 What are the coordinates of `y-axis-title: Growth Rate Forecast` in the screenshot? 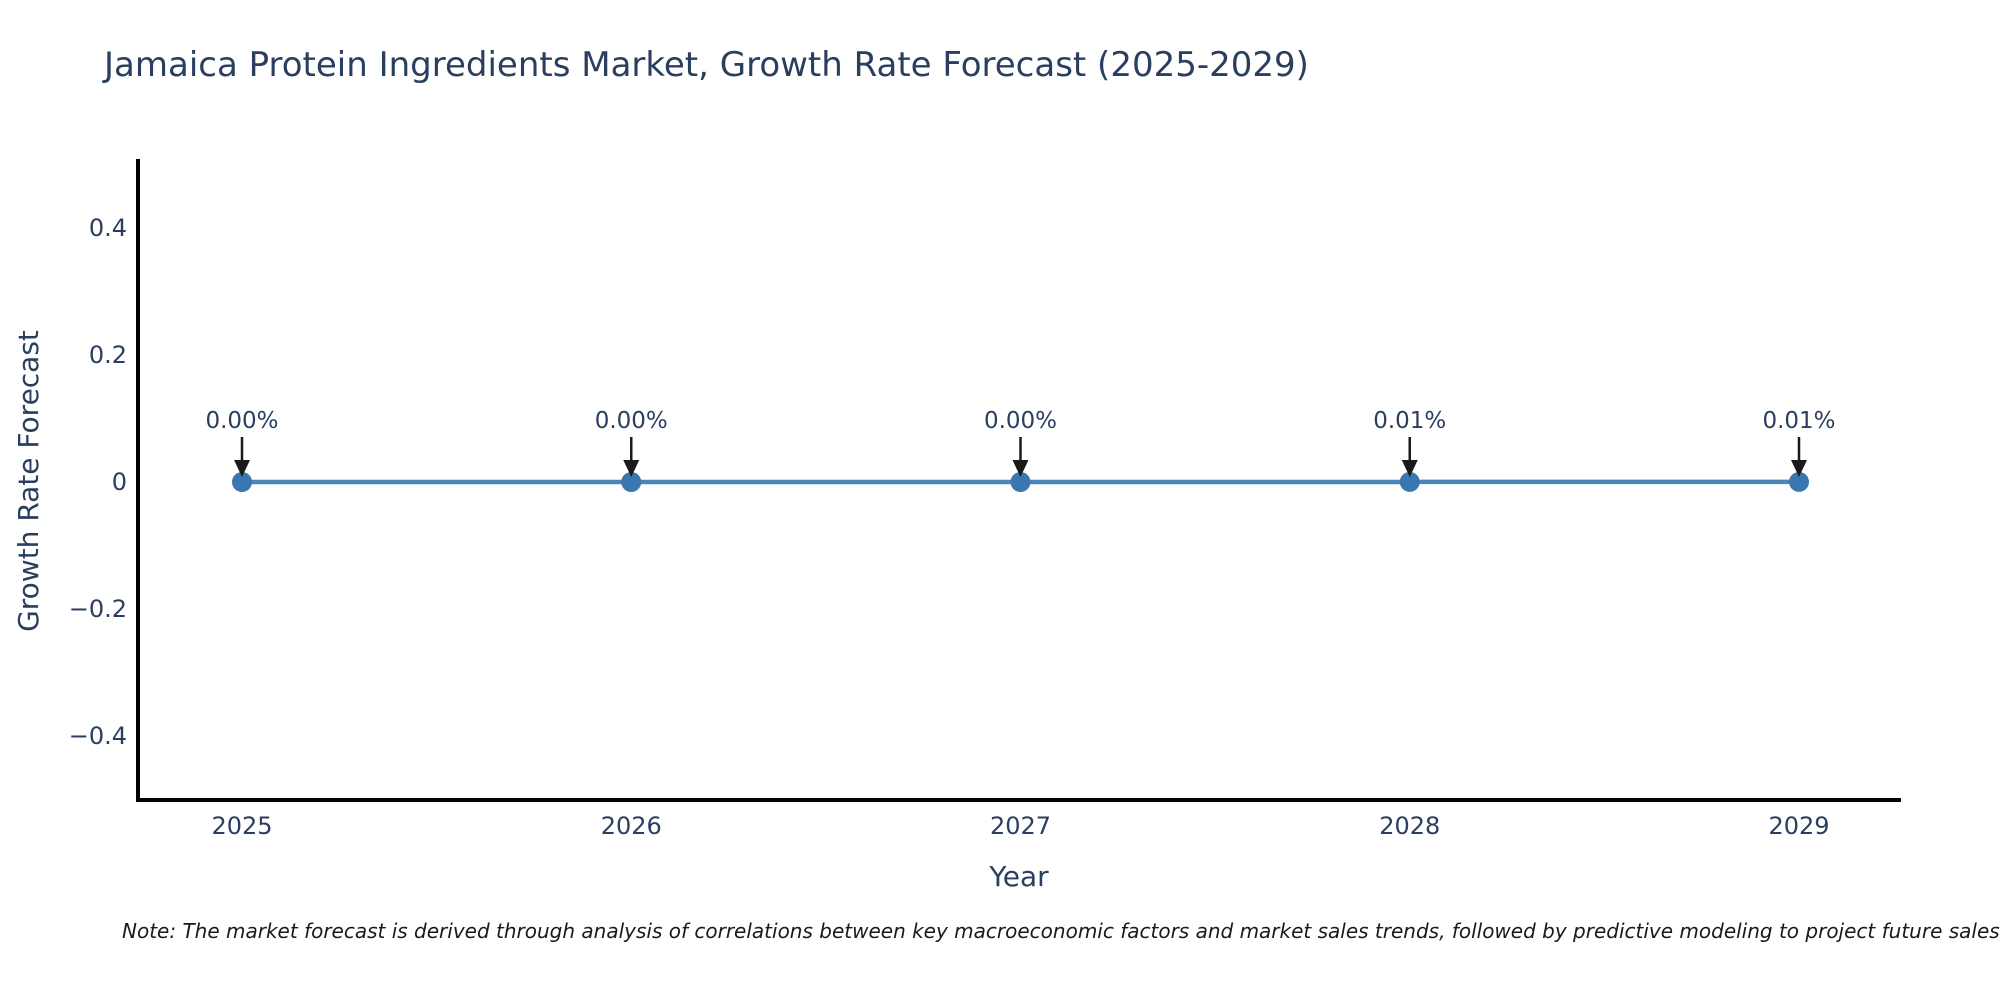 It's located at (28, 481).